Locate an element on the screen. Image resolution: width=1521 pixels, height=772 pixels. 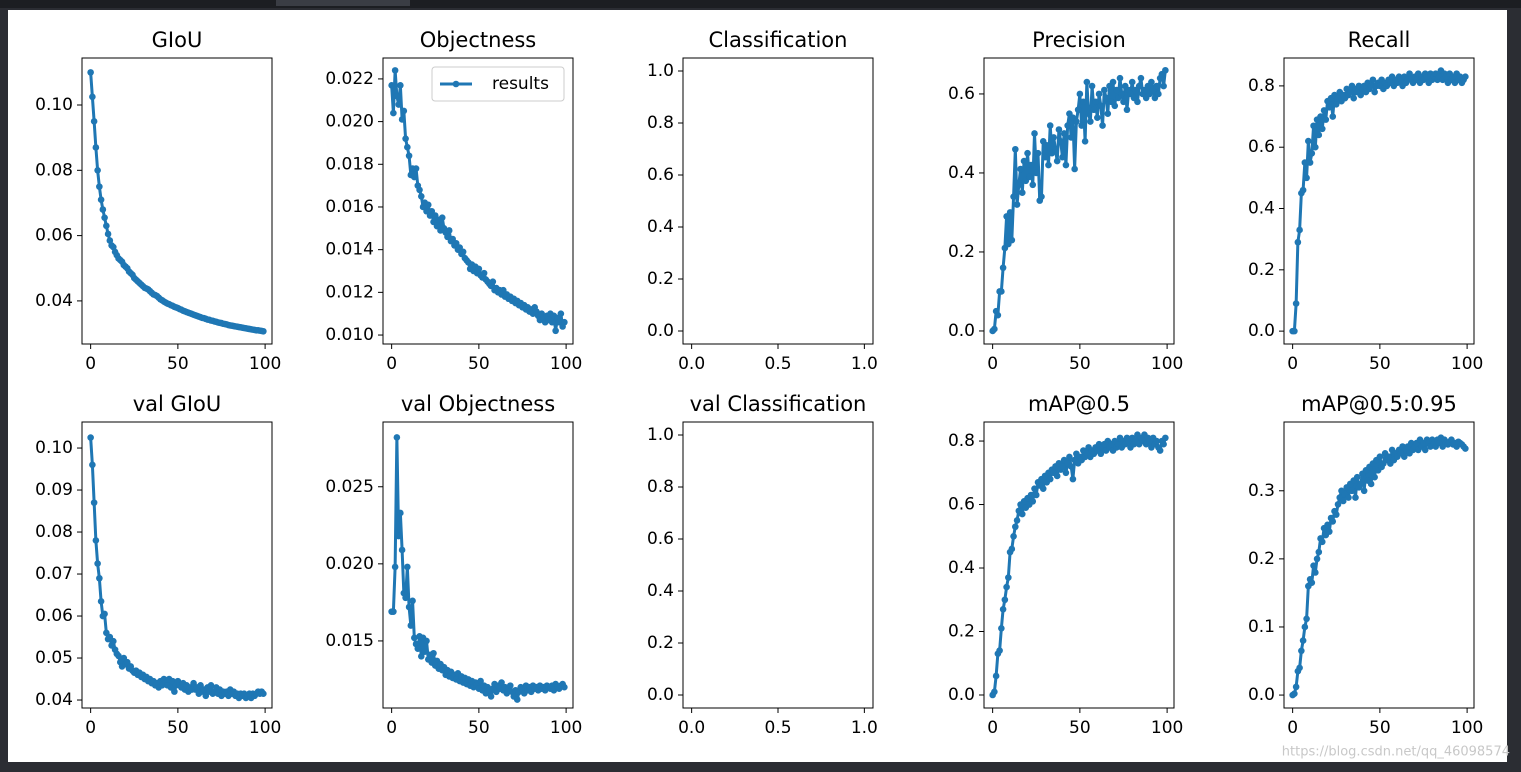
subplot-title: mAP@0.5:0.95 is located at coordinates (1379, 404).